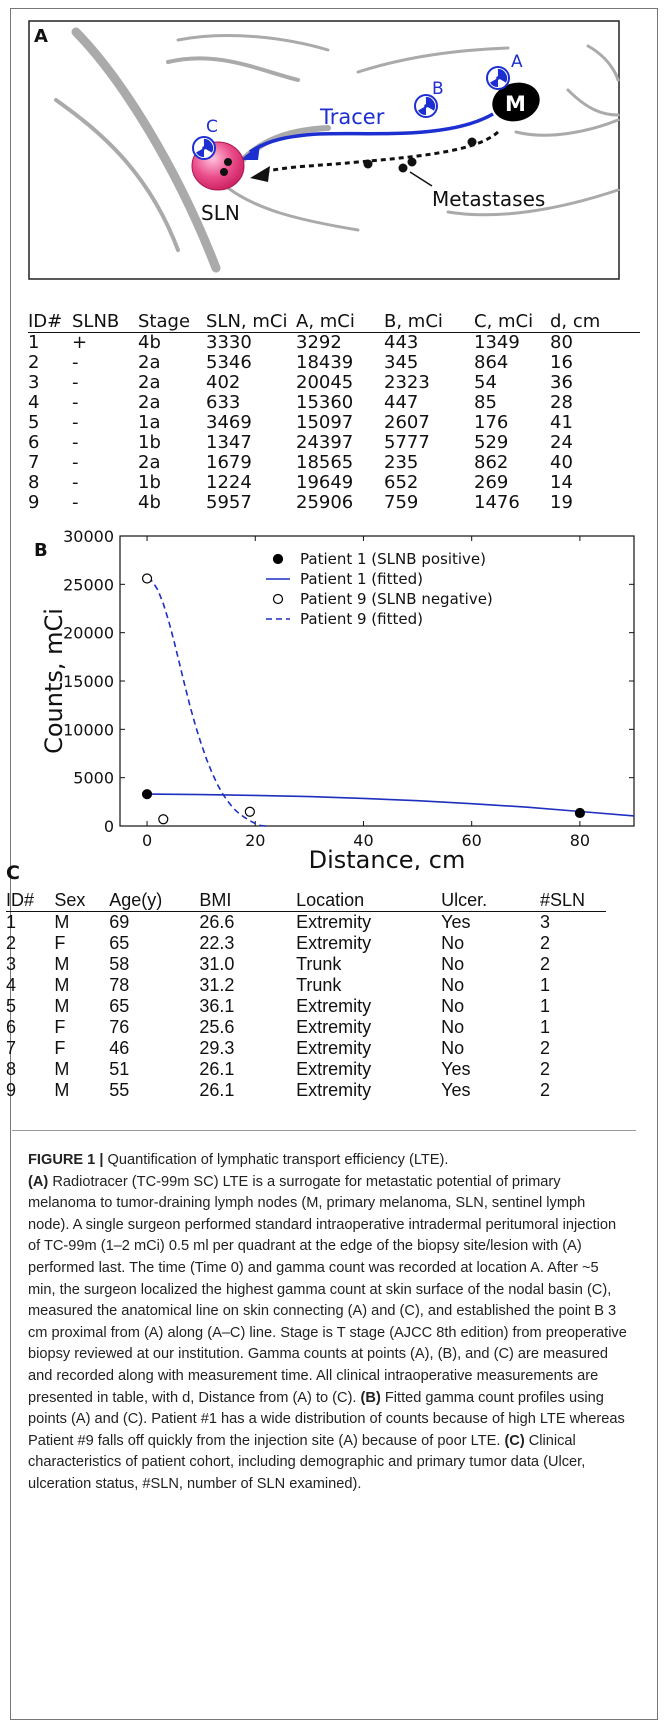 This screenshot has height=1727, width=668. I want to click on table-cell: 1224, so click(229, 482).